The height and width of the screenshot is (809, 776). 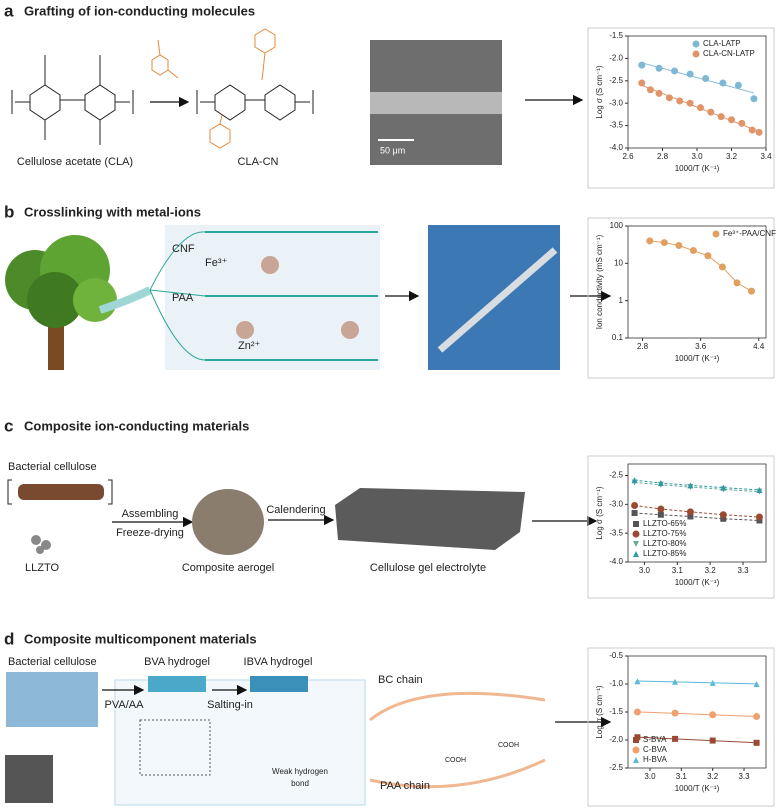 I want to click on label: Weak hydrogen, so click(x=300, y=771).